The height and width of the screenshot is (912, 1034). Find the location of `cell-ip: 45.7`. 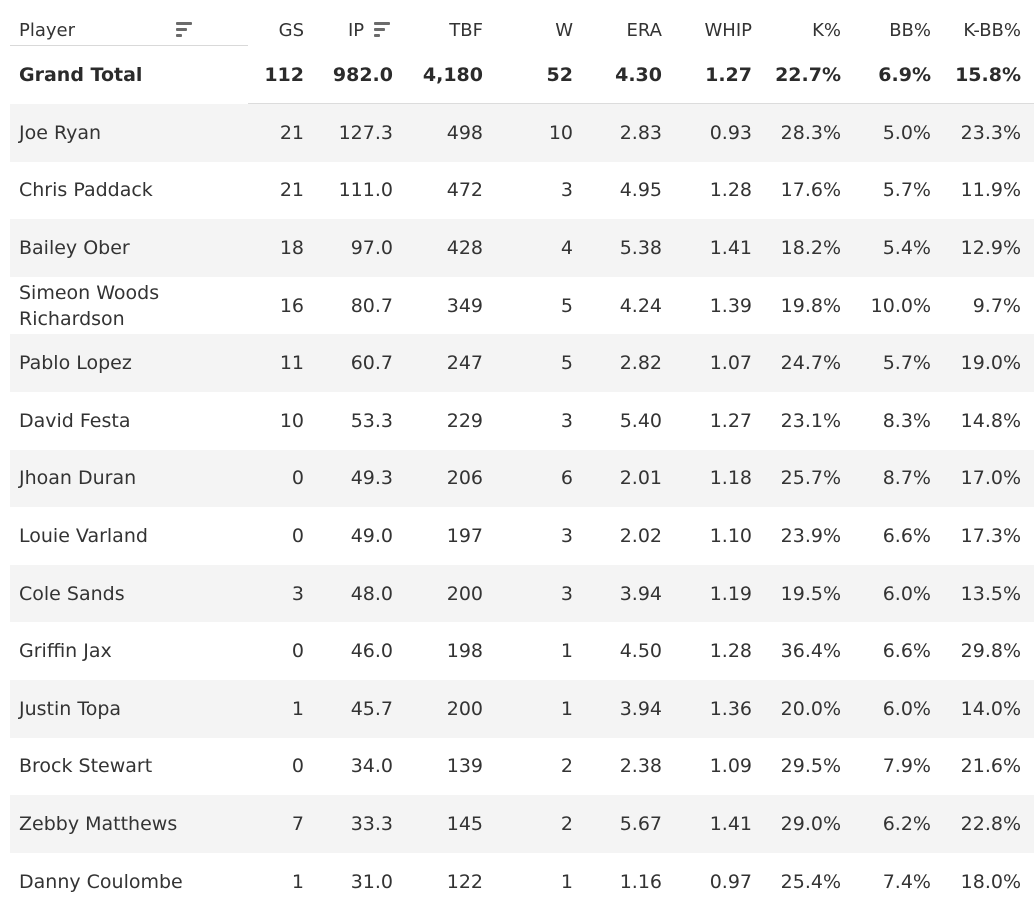

cell-ip: 45.7 is located at coordinates (371, 708).